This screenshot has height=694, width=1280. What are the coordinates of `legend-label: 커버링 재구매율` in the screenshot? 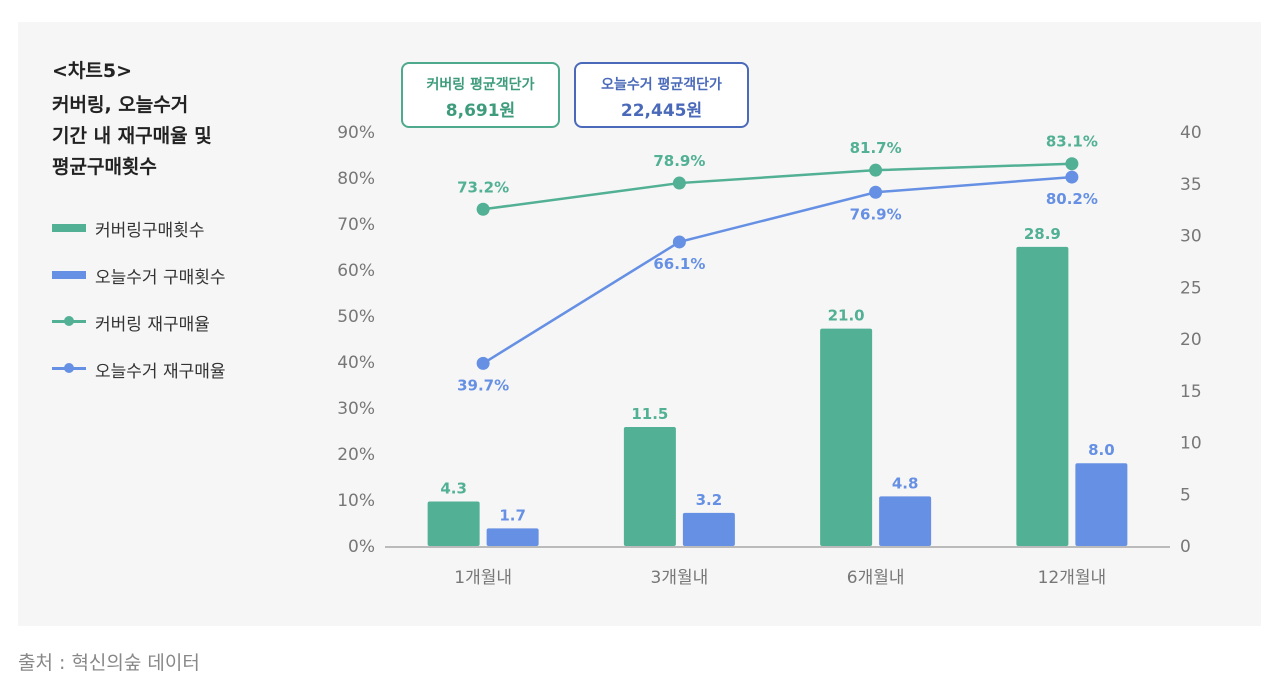 It's located at (152, 325).